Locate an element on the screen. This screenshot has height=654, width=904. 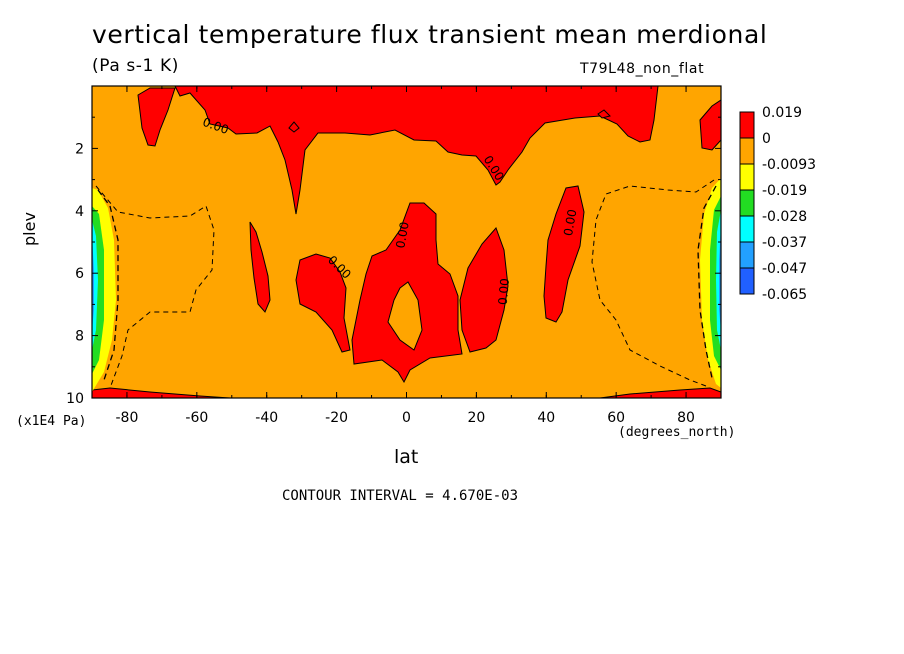
positive-region-top-left is located at coordinates (156, 117).